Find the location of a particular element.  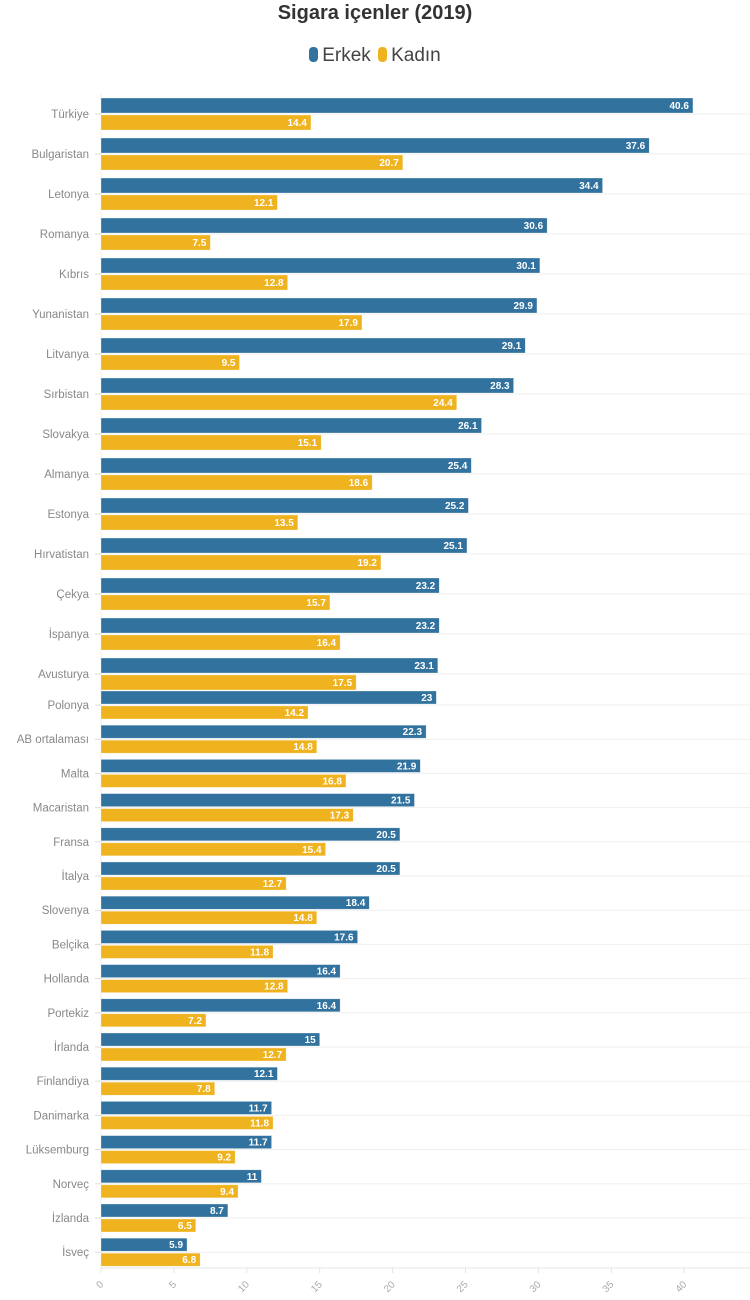

category-label: Slovakya is located at coordinates (65, 435).